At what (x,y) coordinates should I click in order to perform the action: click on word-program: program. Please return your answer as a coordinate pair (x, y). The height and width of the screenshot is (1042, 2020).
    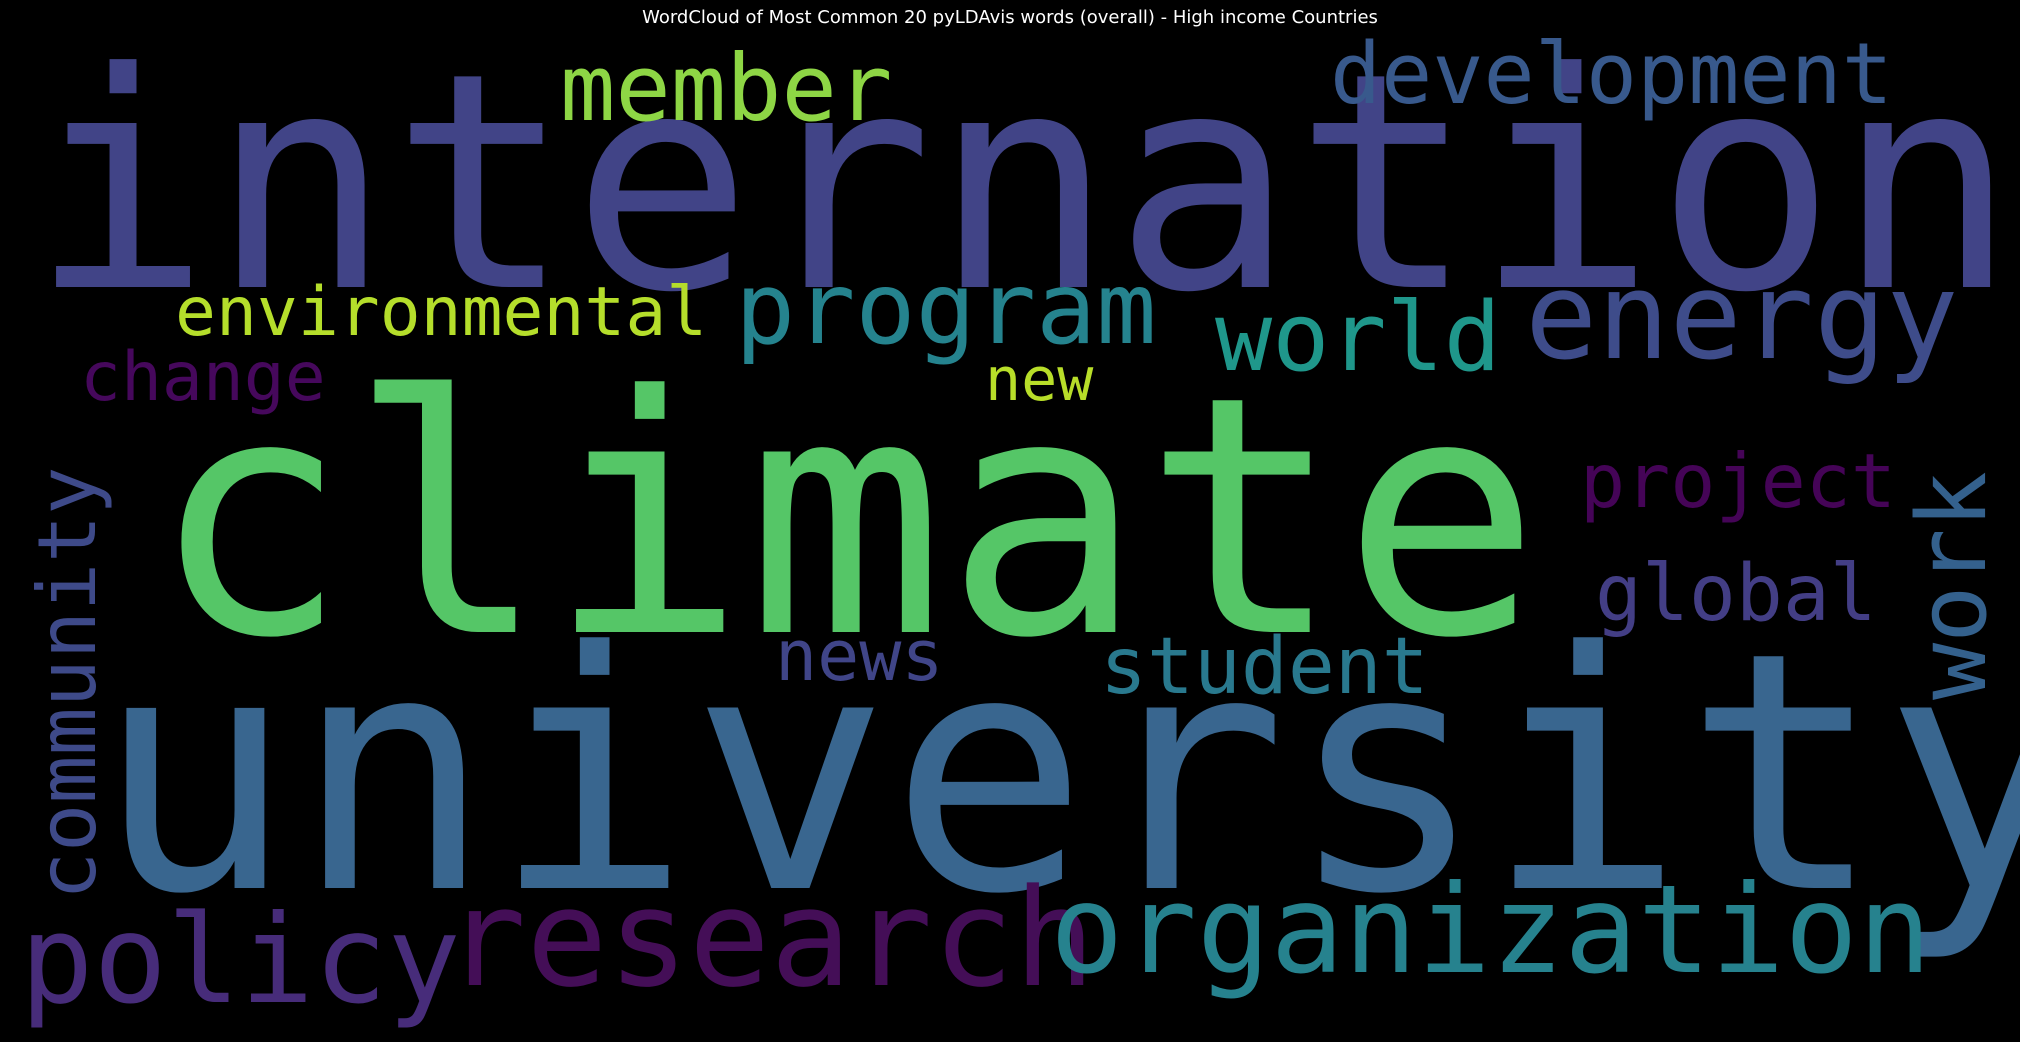
    Looking at the image, I should click on (945, 308).